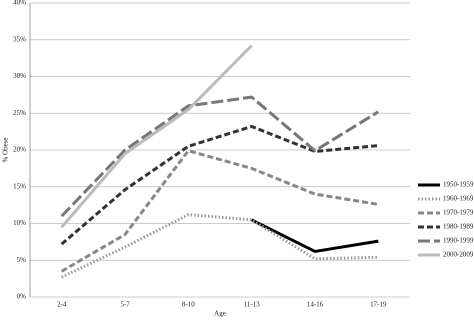  I want to click on y-tick-label: 25%, so click(19, 113).